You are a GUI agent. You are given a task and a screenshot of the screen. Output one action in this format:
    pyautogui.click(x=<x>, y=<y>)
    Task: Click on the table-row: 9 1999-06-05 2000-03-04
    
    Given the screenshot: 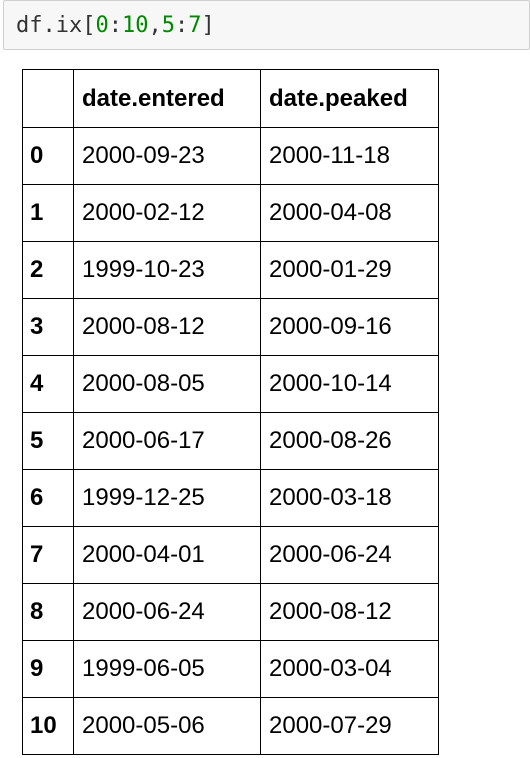 What is the action you would take?
    pyautogui.click(x=230, y=669)
    